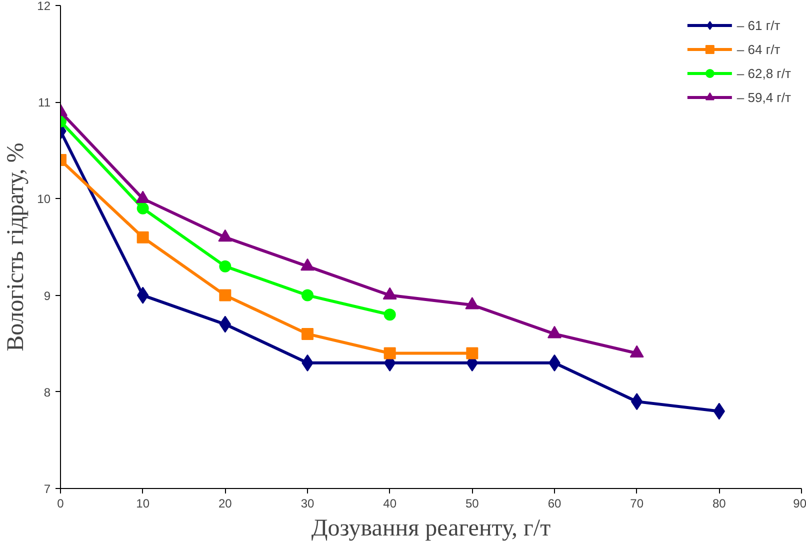  I want to click on legend-label: – 59,4 г/т, so click(763, 97).